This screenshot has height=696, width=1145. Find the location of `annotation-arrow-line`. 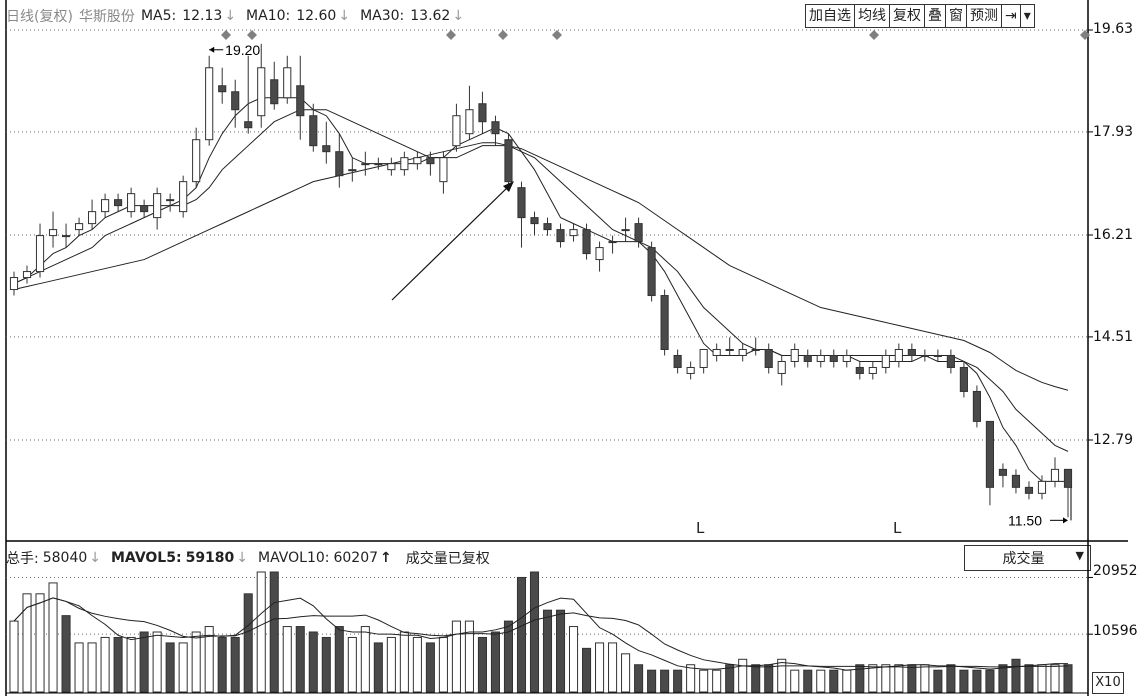

annotation-arrow-line is located at coordinates (451, 242).